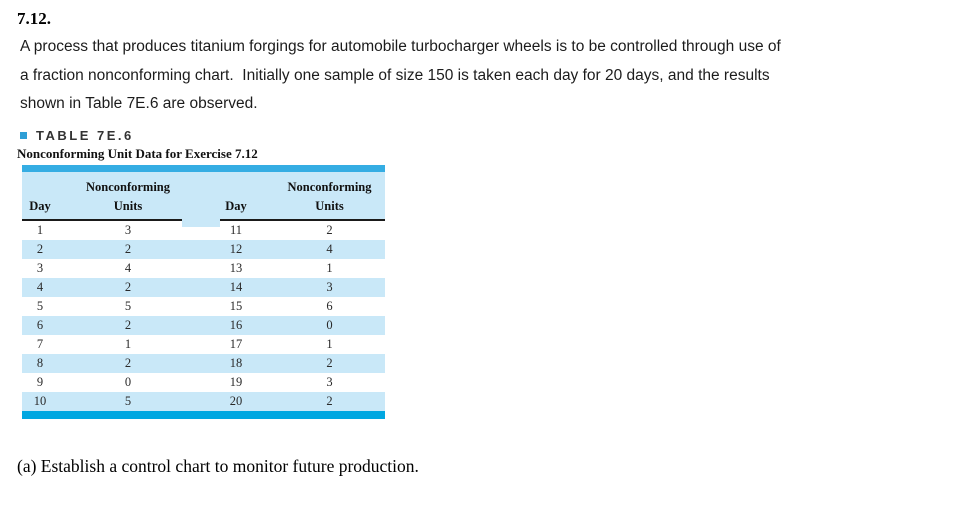 The width and height of the screenshot is (955, 514). I want to click on table-cell: 17, so click(236, 343).